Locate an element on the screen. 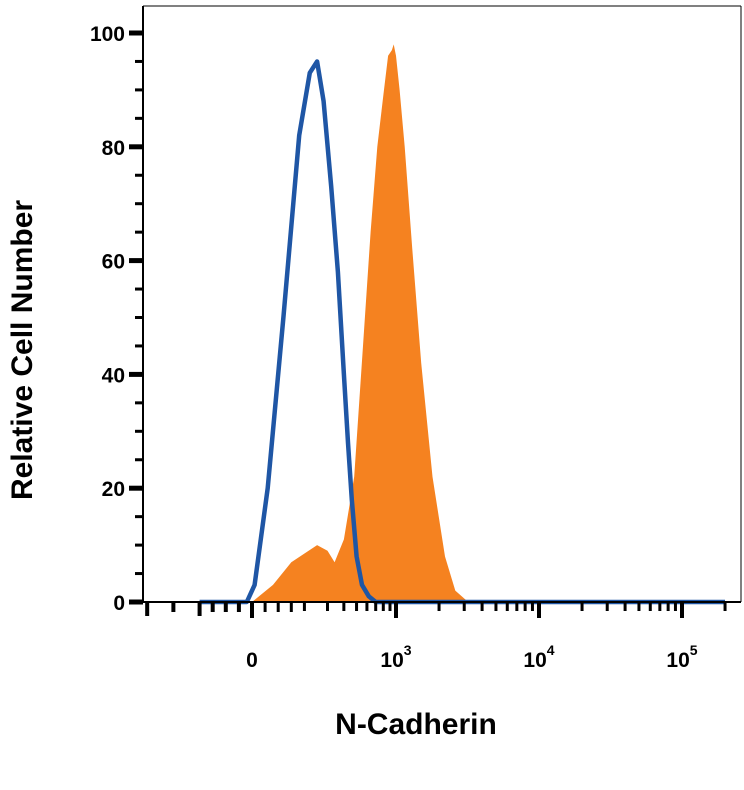  x-axis-ticks: 0 10³ 10⁴ 10⁵ is located at coordinates (436, 637).